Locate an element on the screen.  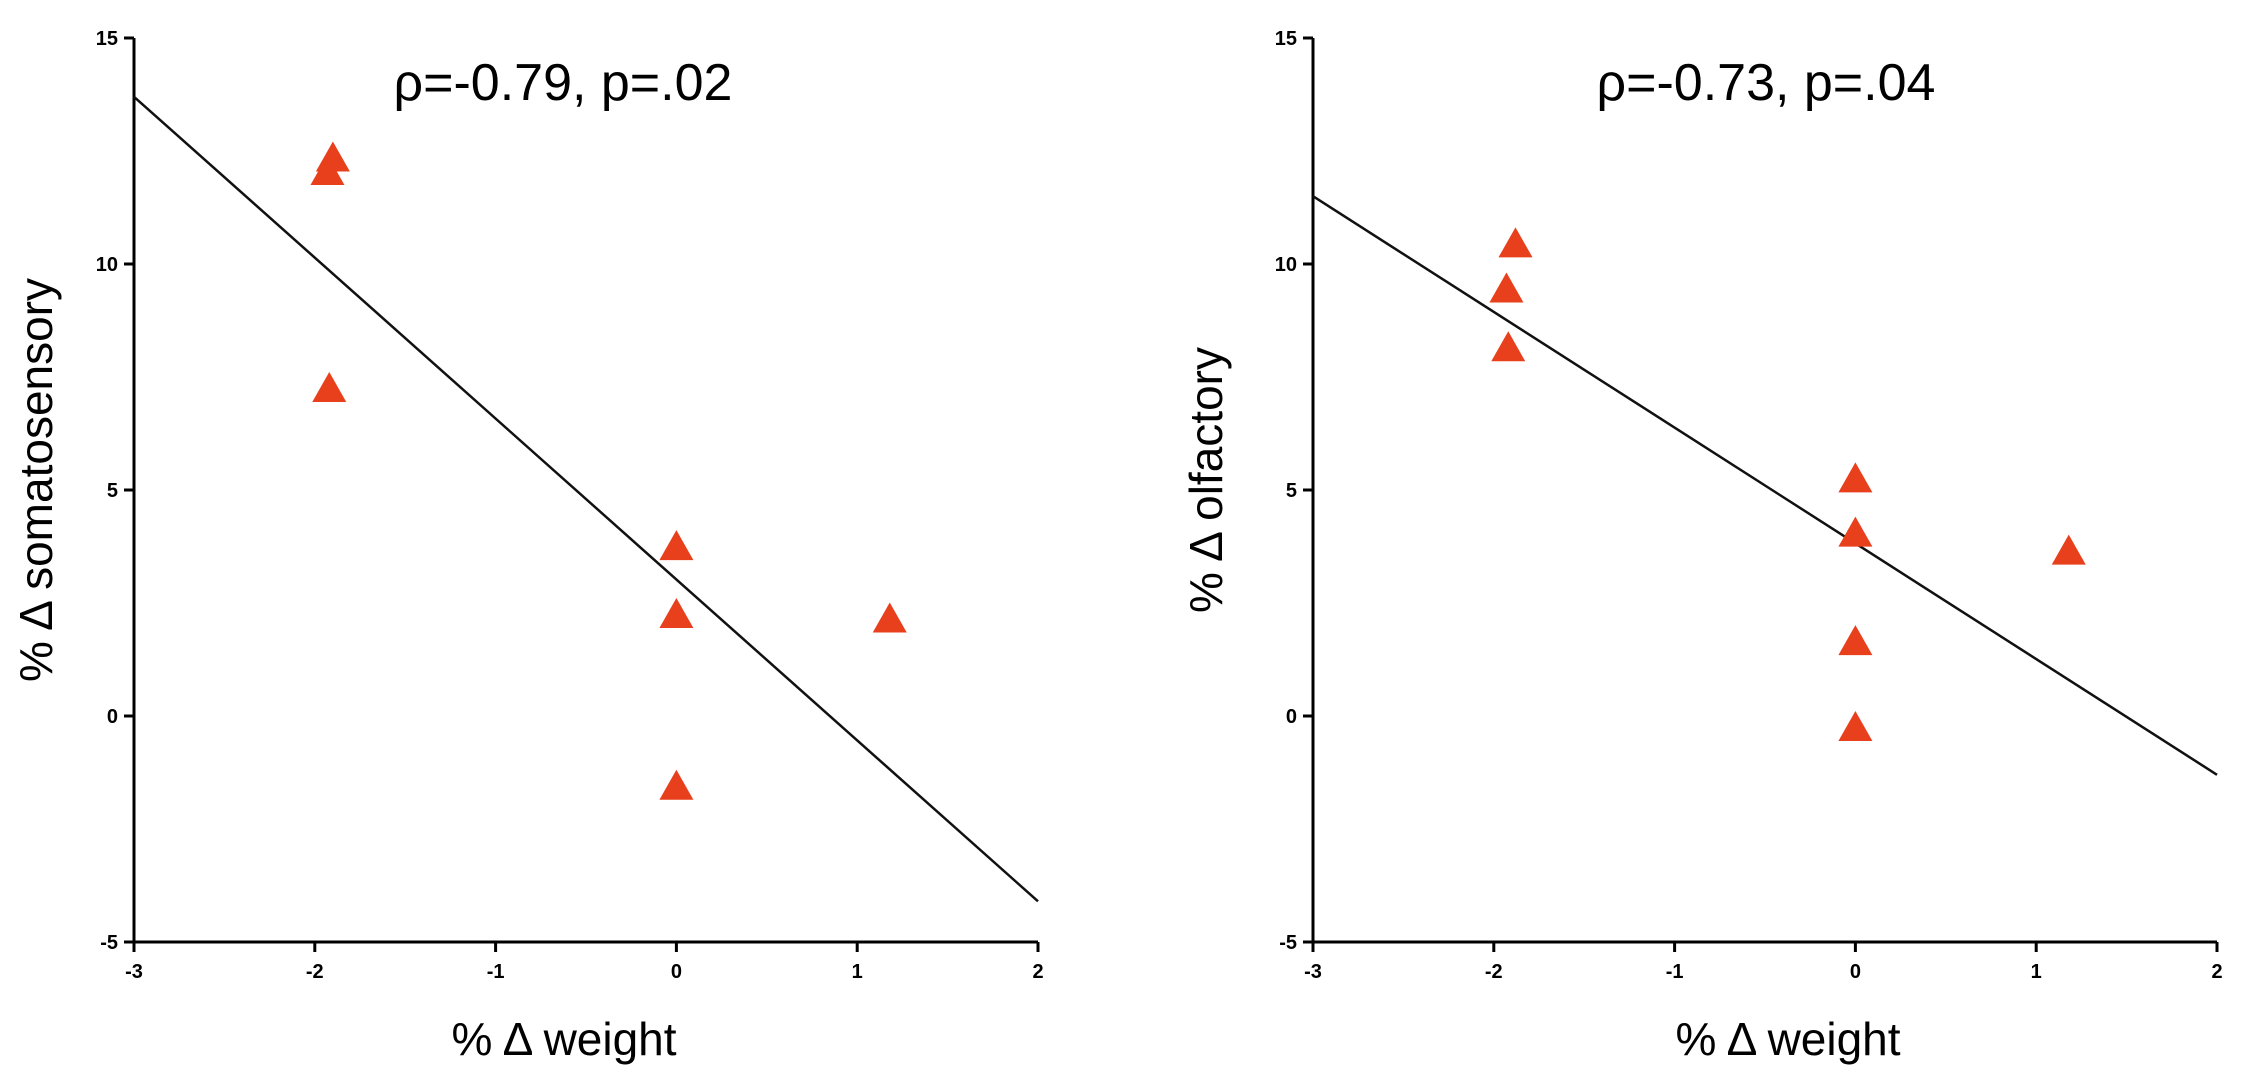
correlation-annotation: ρ=-0.79, p=.02 is located at coordinates (563, 83).